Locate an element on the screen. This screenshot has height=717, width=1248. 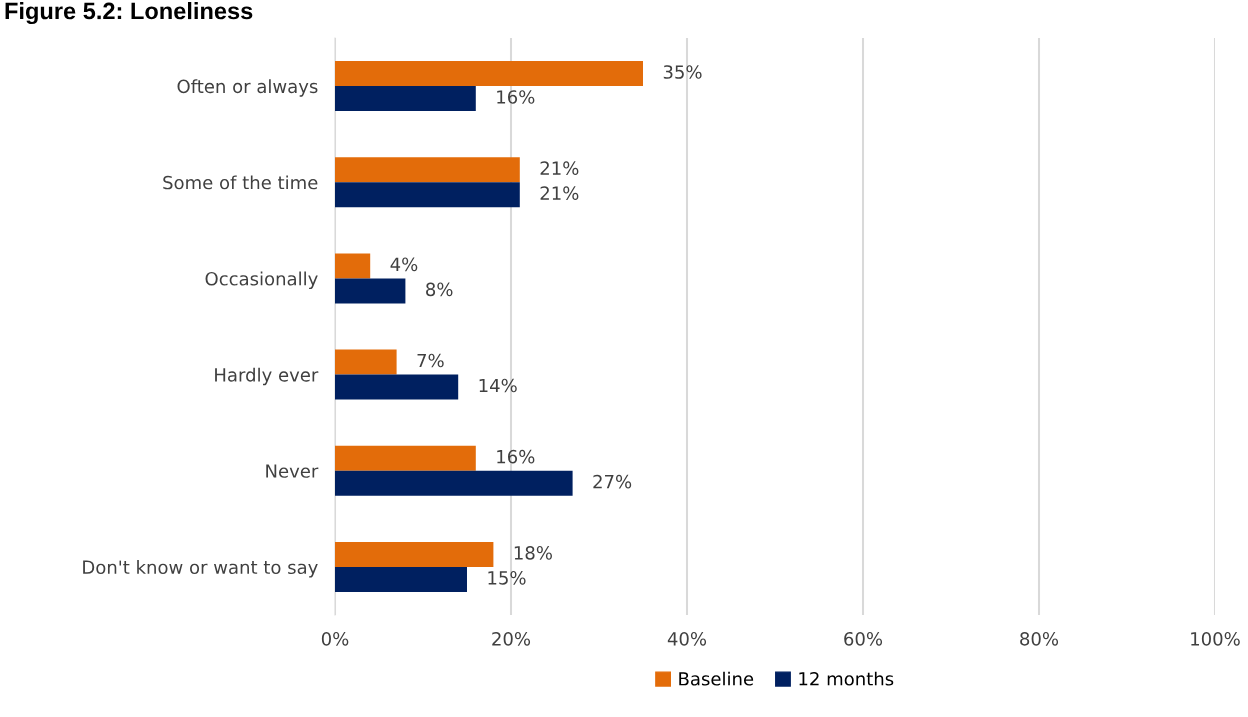
data-label: 27% is located at coordinates (612, 481).